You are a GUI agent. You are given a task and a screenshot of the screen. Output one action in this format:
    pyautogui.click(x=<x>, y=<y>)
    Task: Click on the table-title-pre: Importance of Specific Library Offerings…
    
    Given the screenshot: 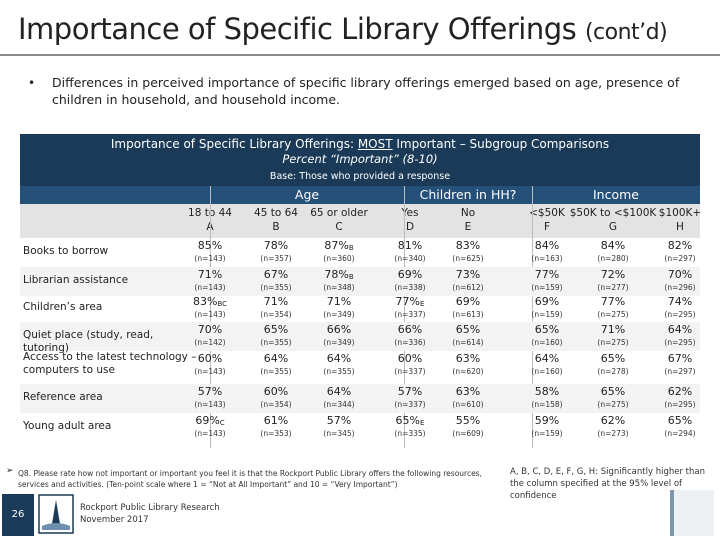 What is the action you would take?
    pyautogui.click(x=234, y=144)
    